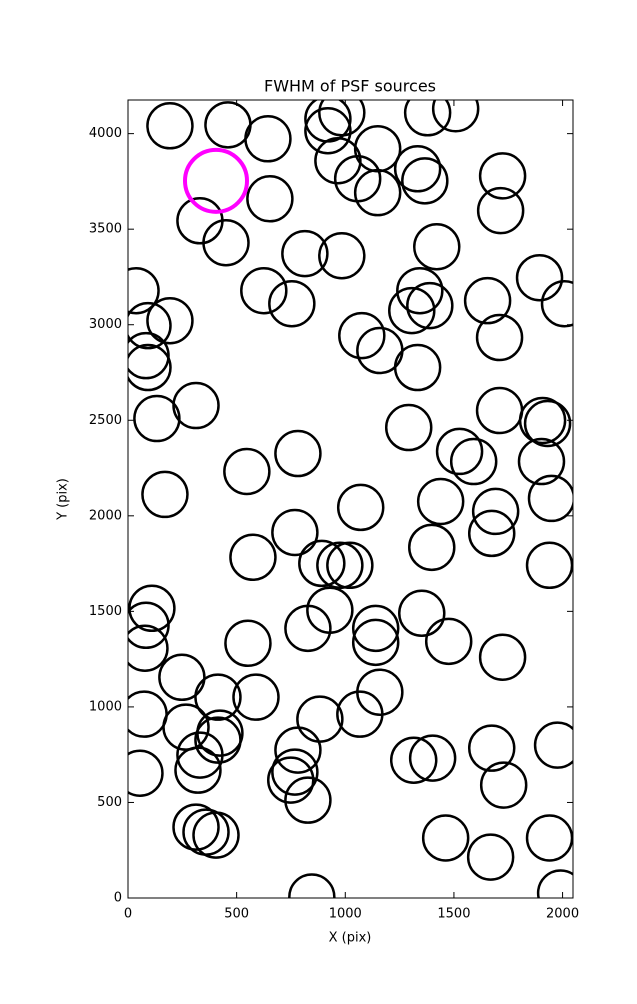 The width and height of the screenshot is (637, 1004). I want to click on highlight-marker, so click(216, 180).